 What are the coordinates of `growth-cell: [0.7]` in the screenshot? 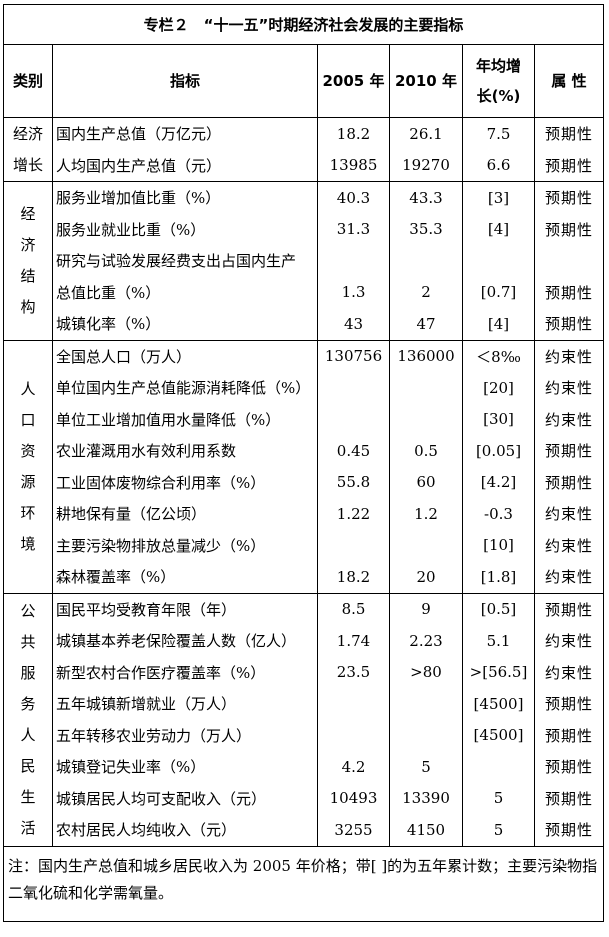 It's located at (498, 292).